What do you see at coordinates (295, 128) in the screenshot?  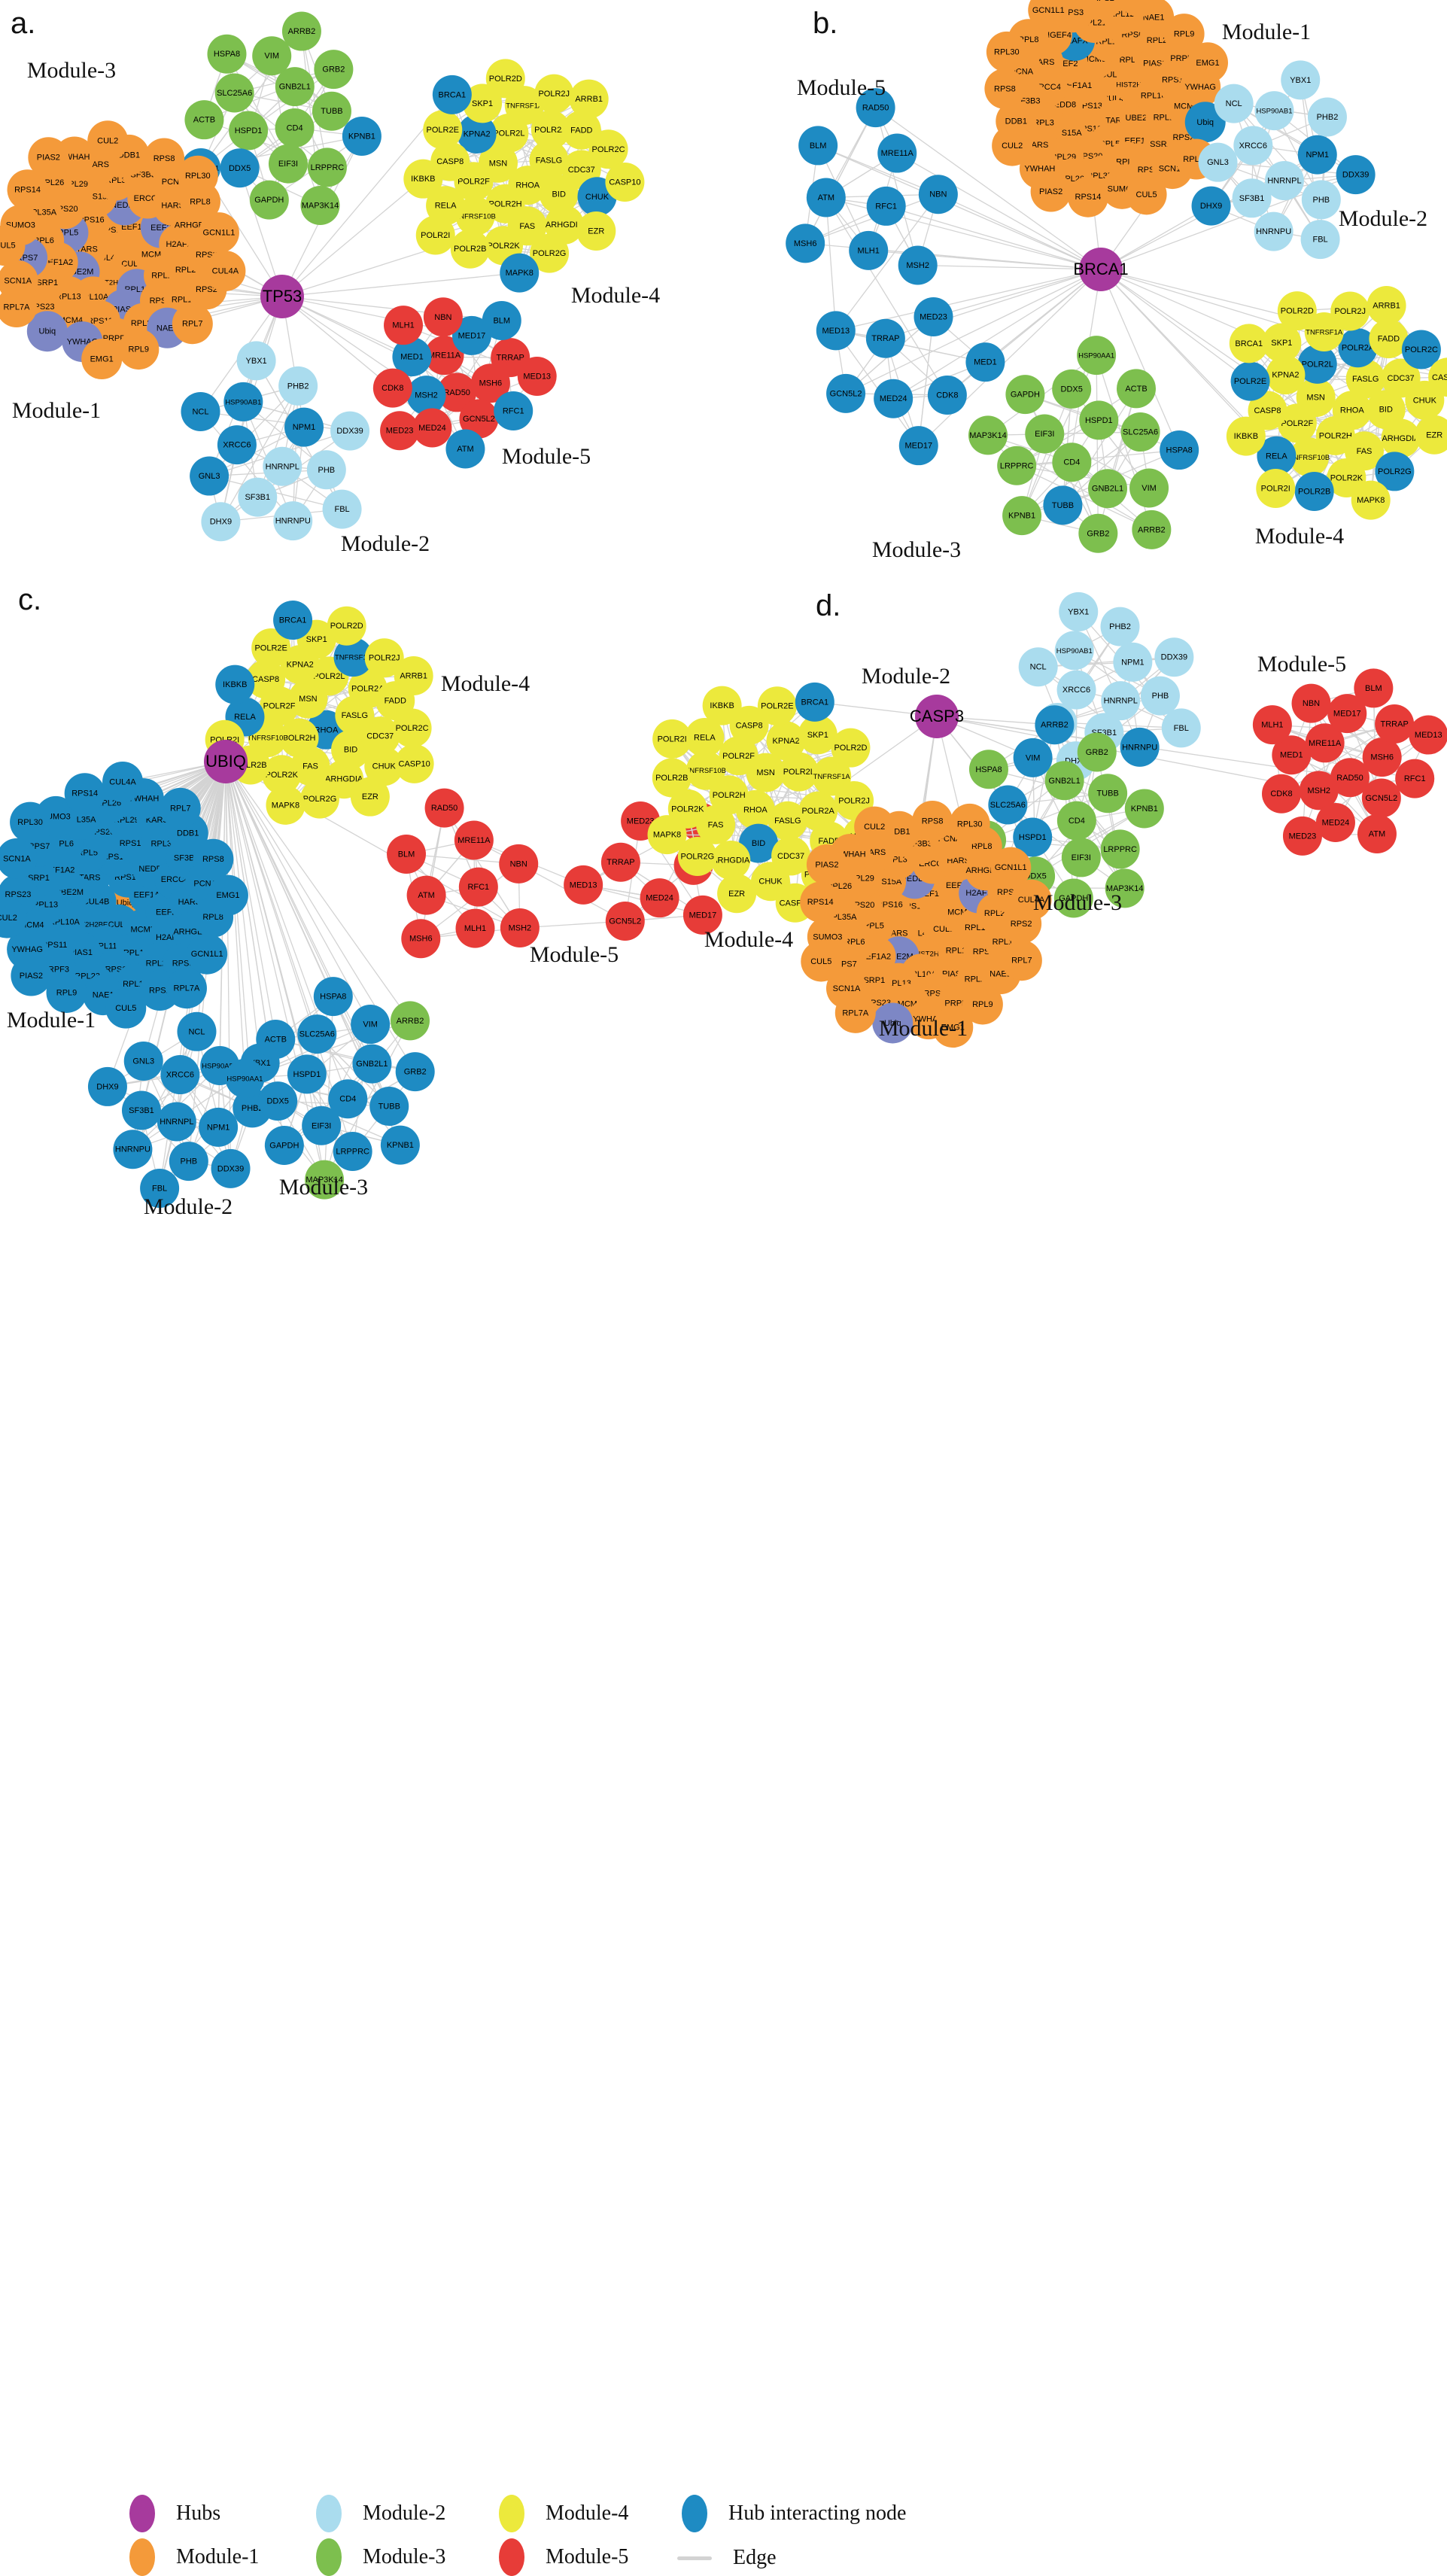 I see `node-cd4` at bounding box center [295, 128].